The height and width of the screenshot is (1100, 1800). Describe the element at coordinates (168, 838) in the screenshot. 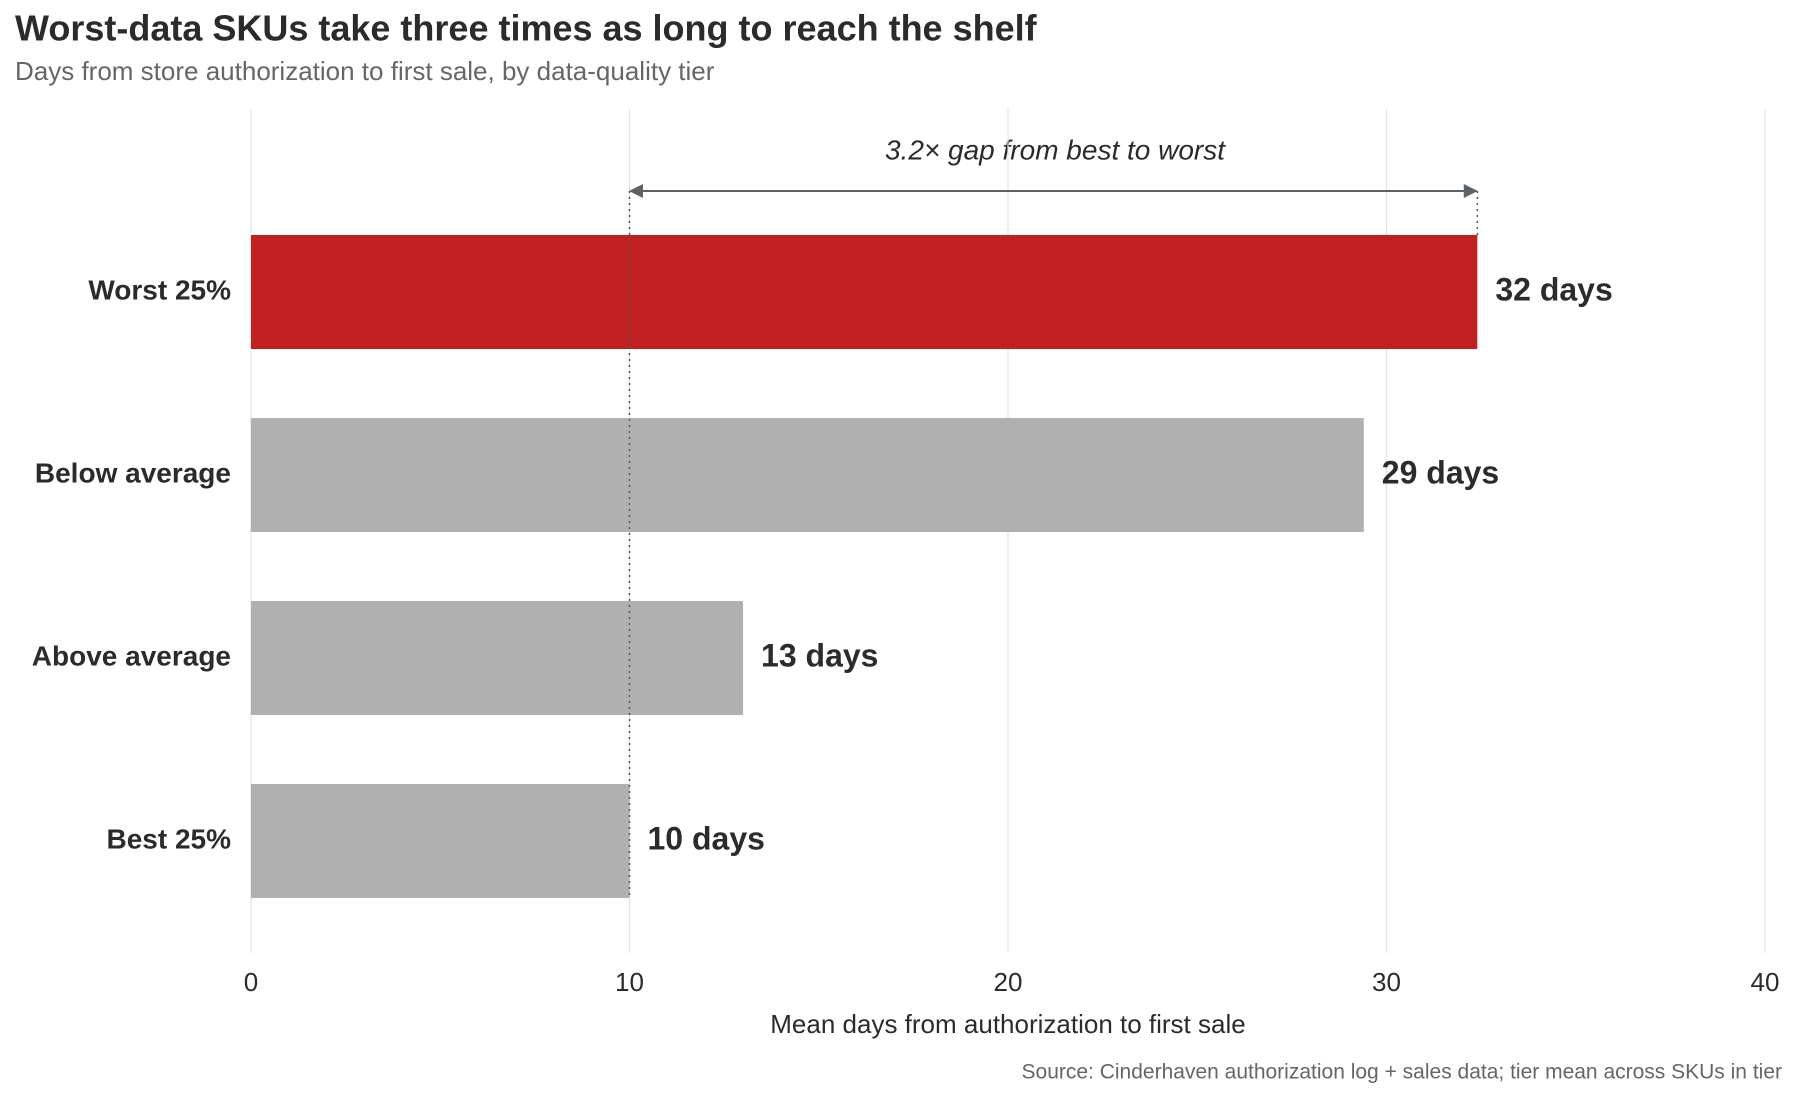

I see `y-tick-label: Best 25%` at that location.